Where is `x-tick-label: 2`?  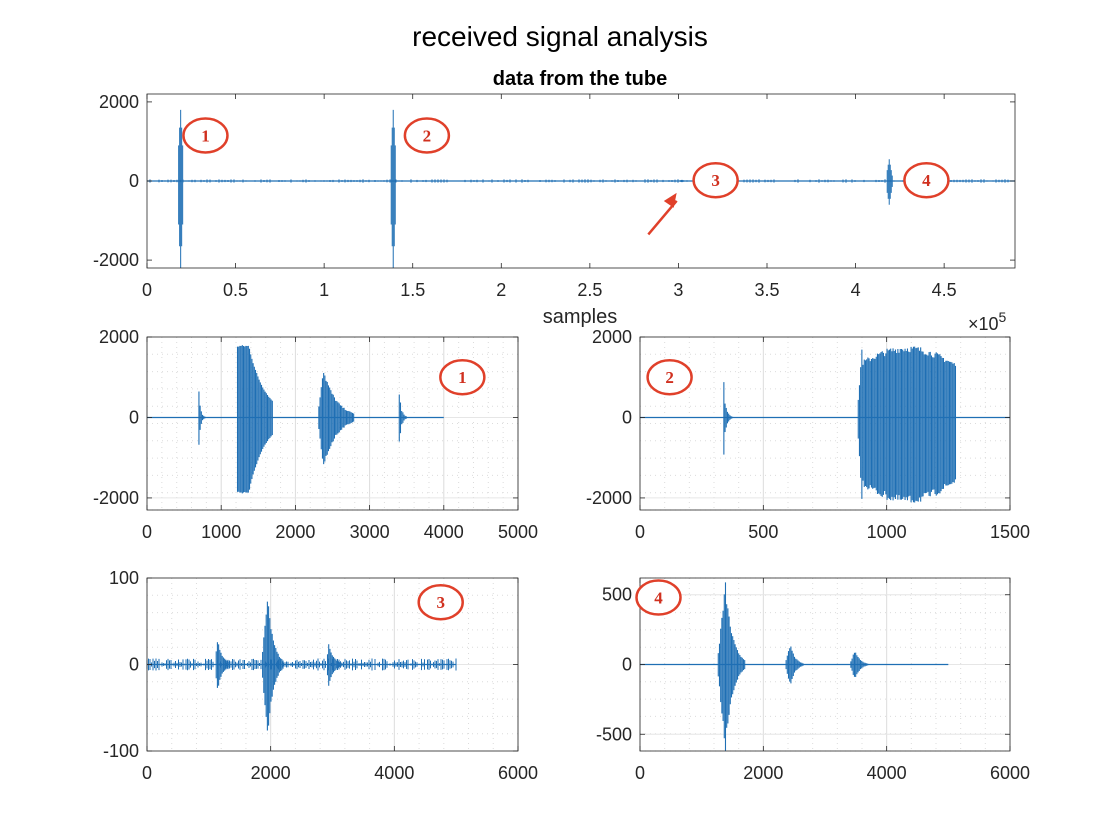
x-tick-label: 2 is located at coordinates (501, 290).